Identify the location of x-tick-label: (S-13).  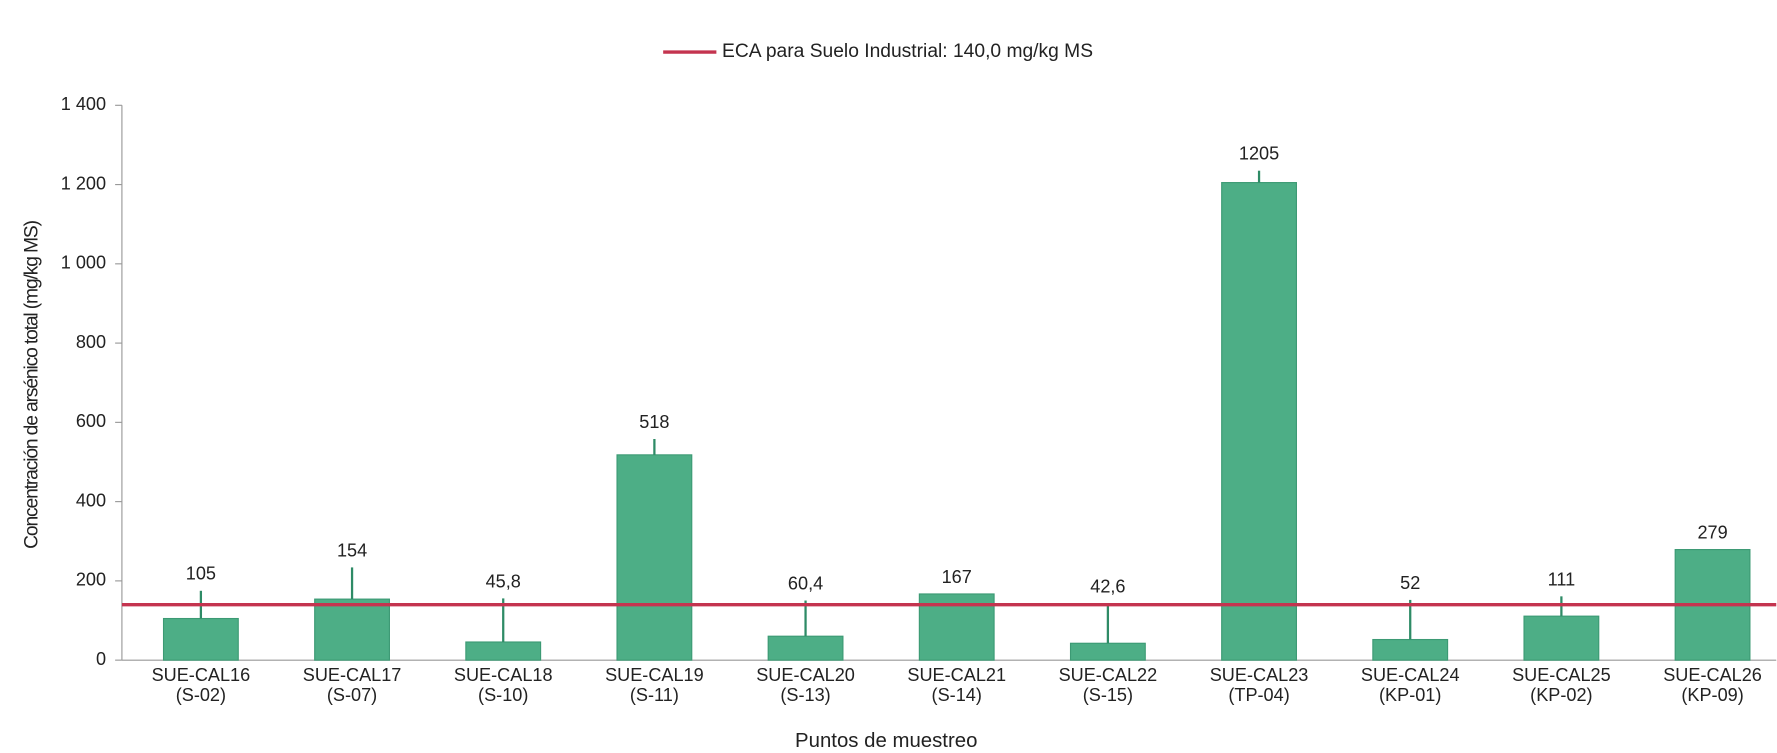
(805, 695).